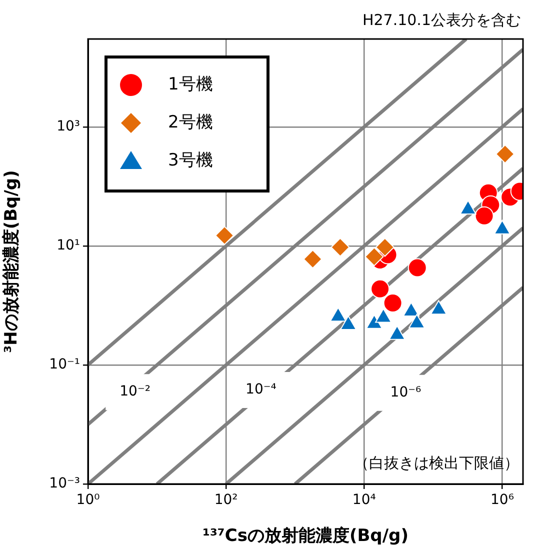 The image size is (533, 549). What do you see at coordinates (68, 246) in the screenshot?
I see `y-tick-label: 10¹` at bounding box center [68, 246].